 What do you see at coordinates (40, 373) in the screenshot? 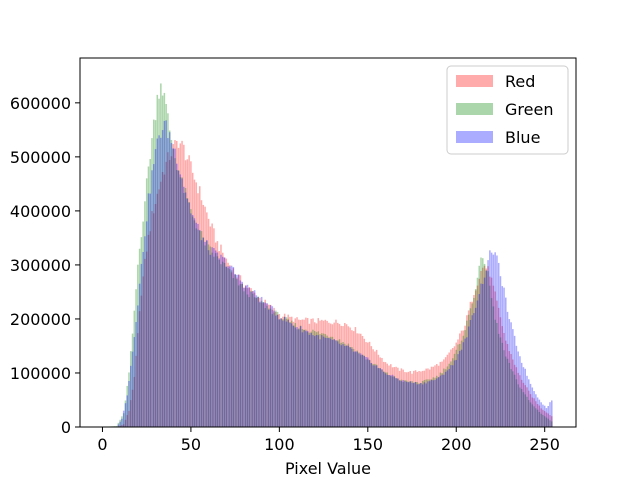
I see `y-tick-label: 100000` at bounding box center [40, 373].